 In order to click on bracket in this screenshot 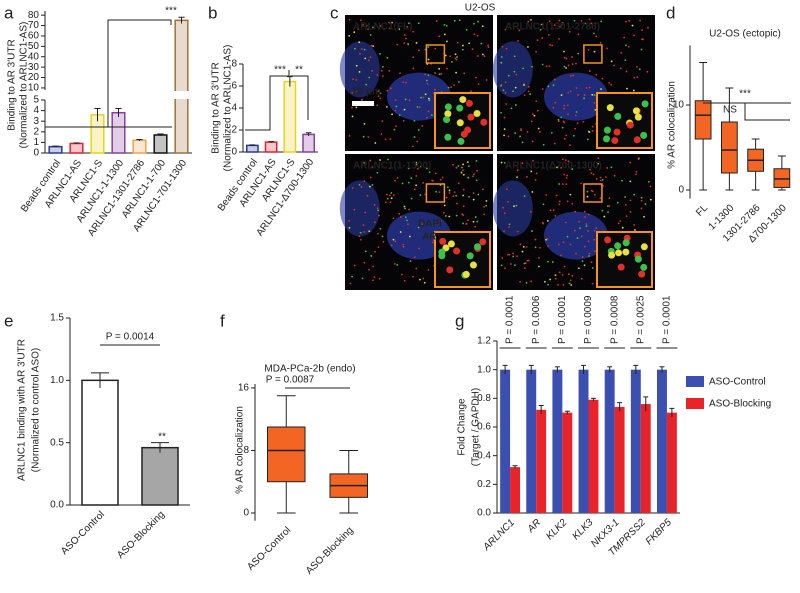, I will do `click(139, 73)`.